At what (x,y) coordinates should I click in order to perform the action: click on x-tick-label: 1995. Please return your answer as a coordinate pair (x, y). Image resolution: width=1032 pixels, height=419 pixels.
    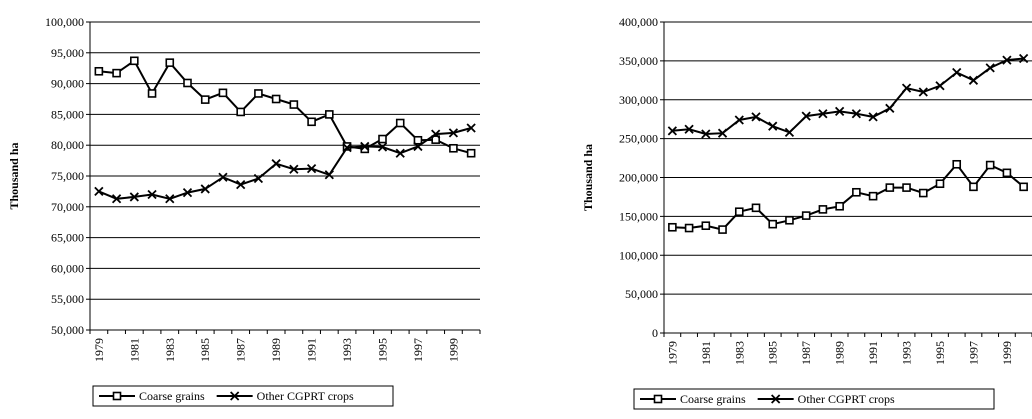
    Looking at the image, I should click on (383, 350).